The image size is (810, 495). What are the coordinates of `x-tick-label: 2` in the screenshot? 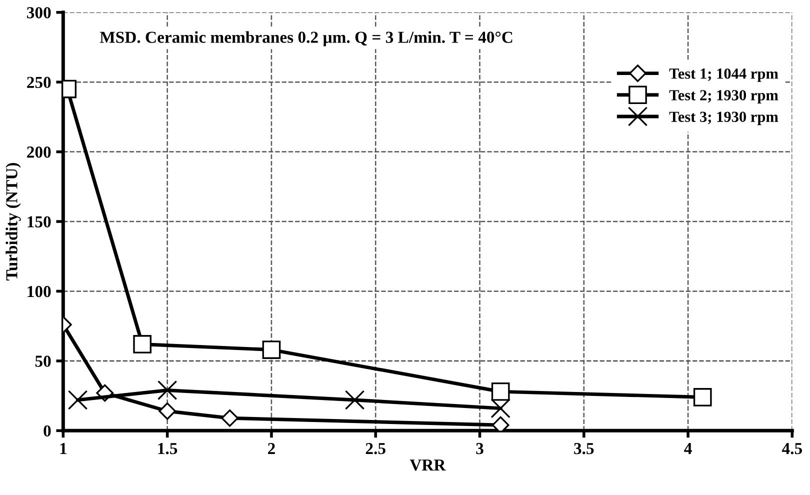 It's located at (271, 448).